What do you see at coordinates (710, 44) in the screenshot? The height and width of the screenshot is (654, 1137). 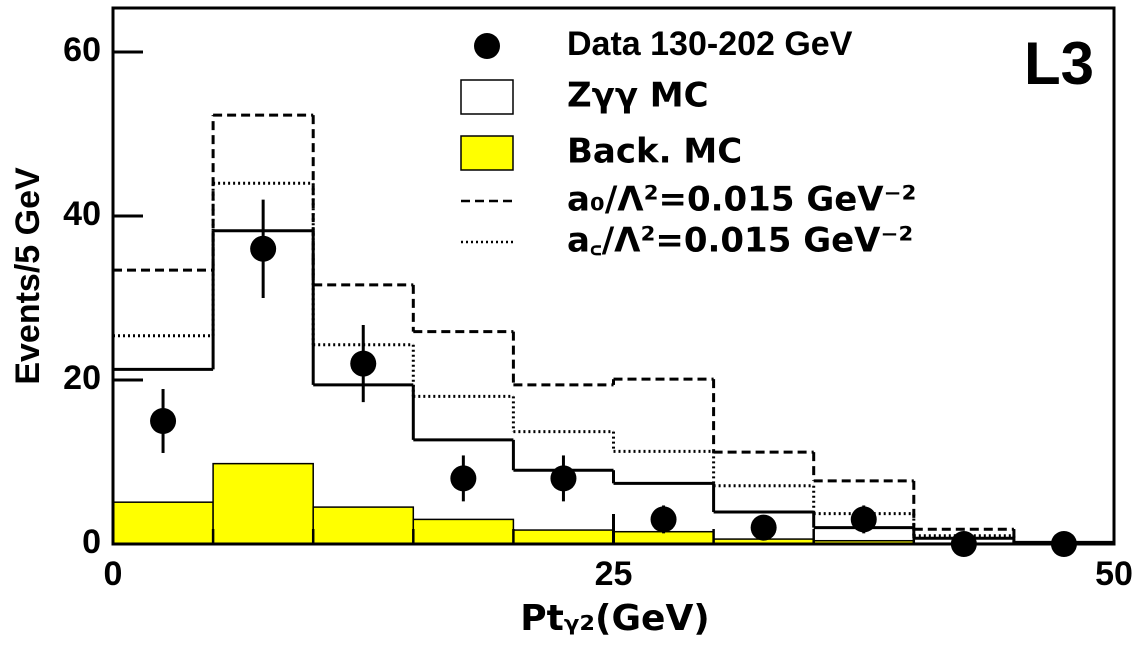 I see `legend-label: Data 130-202 GeV` at bounding box center [710, 44].